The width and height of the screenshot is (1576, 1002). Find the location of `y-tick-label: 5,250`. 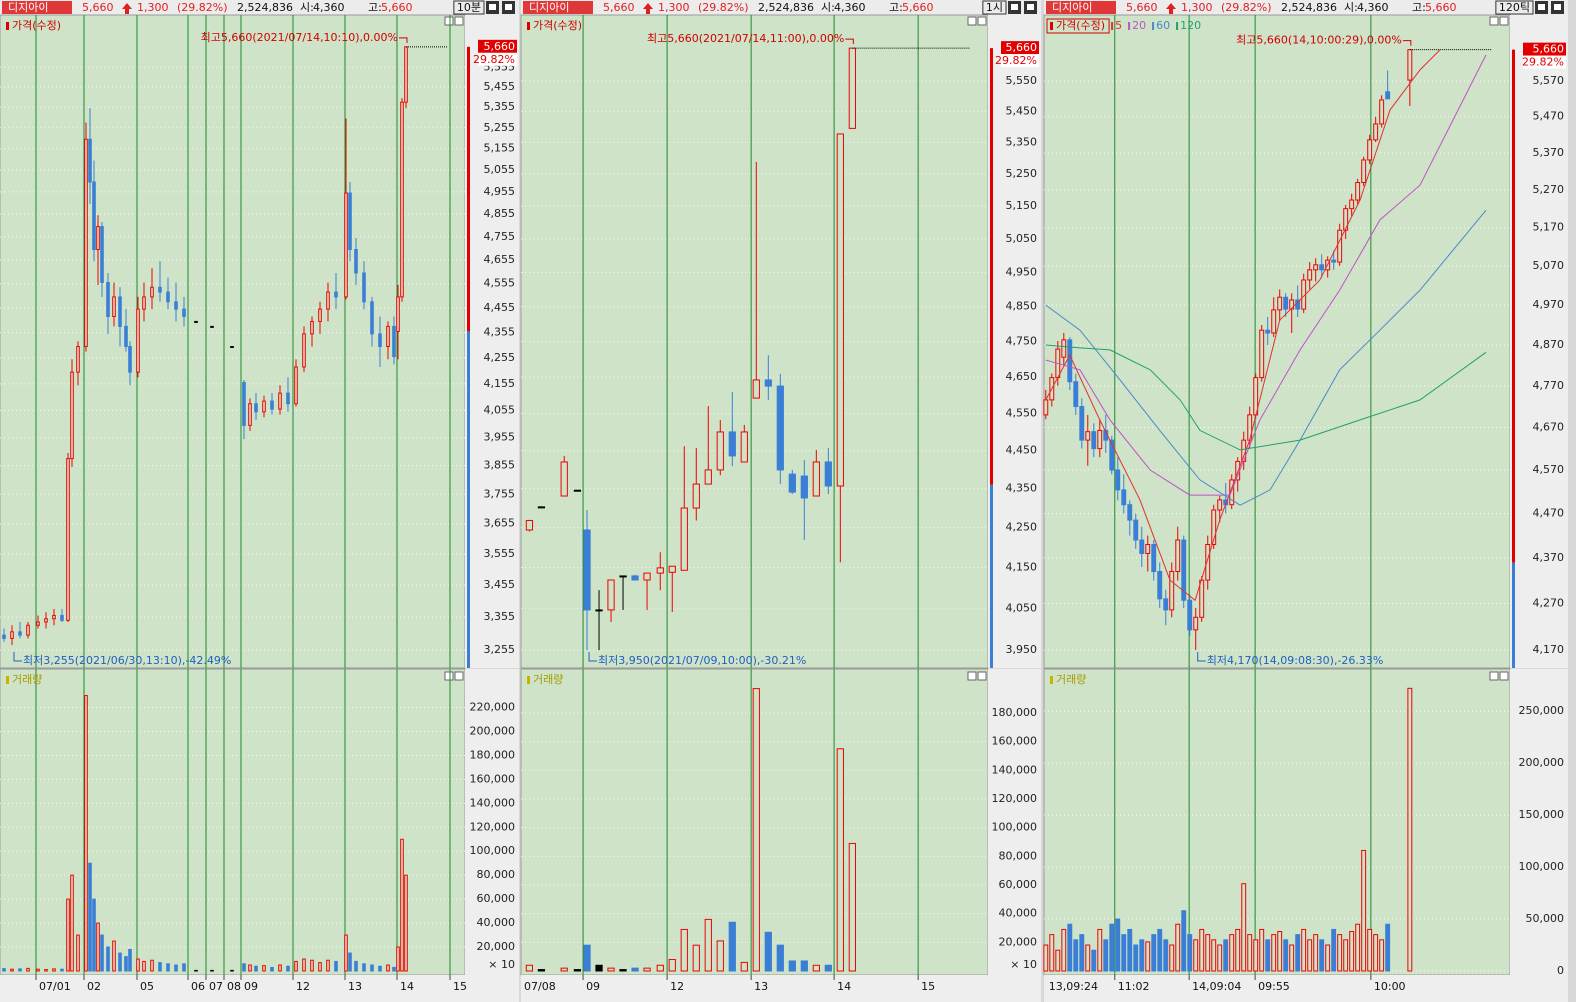

y-tick-label: 5,250 is located at coordinates (1022, 173).